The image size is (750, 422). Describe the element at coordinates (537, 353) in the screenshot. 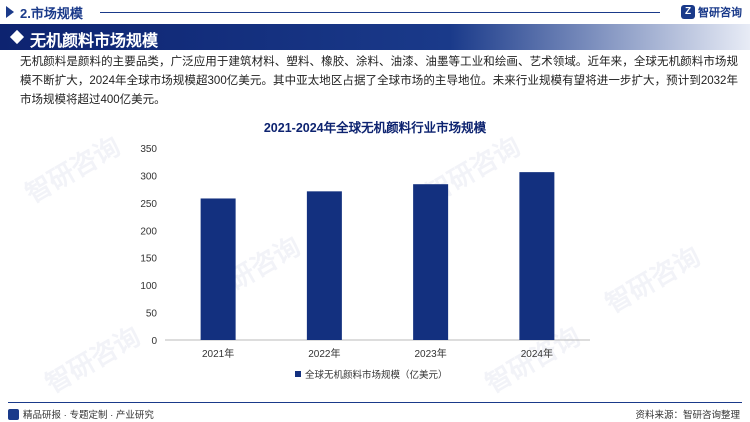

I see `x-tick-label: 2024年` at that location.